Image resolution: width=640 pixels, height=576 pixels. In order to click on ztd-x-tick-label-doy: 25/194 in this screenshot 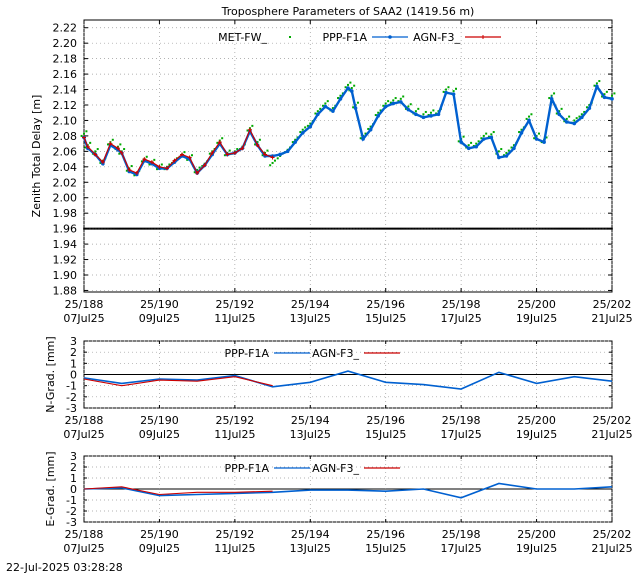, I will do `click(310, 304)`.